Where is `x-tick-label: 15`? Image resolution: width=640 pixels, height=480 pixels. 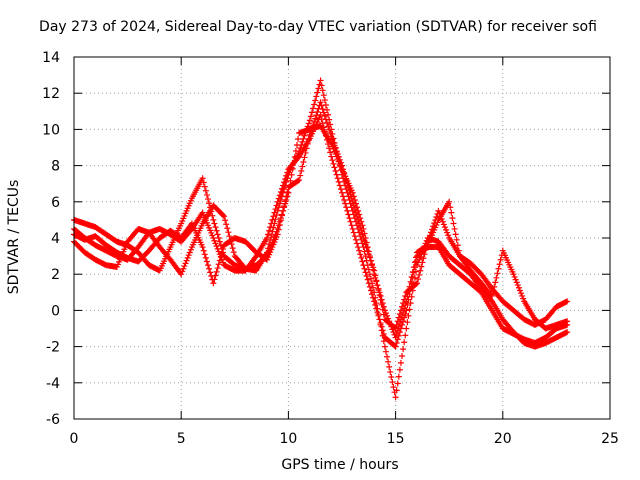 x-tick-label: 15 is located at coordinates (396, 439).